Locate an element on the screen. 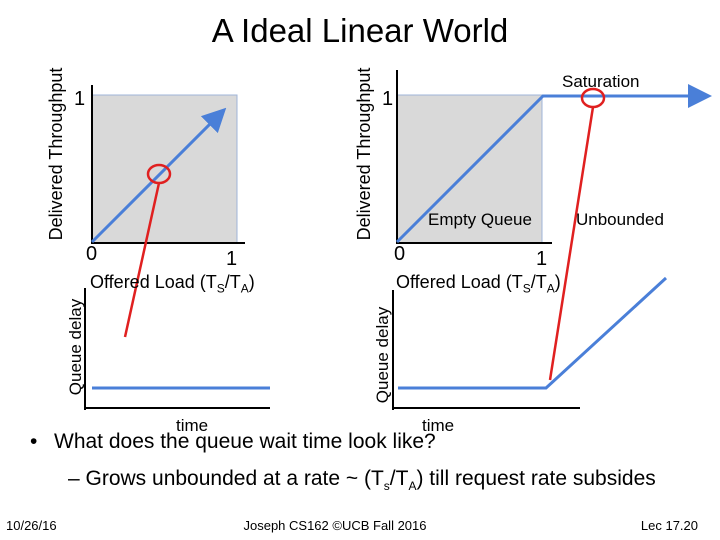  right-x-axis-label: Offered Load (TS/TA) is located at coordinates (478, 284).